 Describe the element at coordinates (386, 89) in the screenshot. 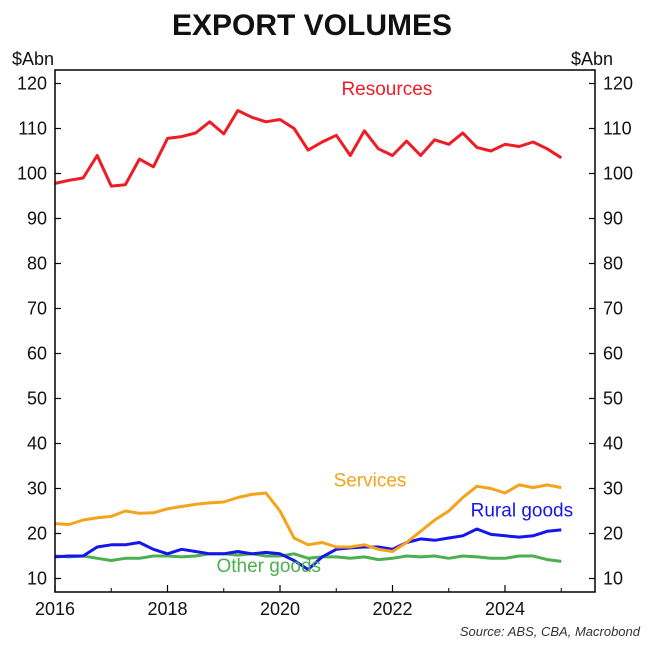

I see `series-label-resources: Resources` at that location.